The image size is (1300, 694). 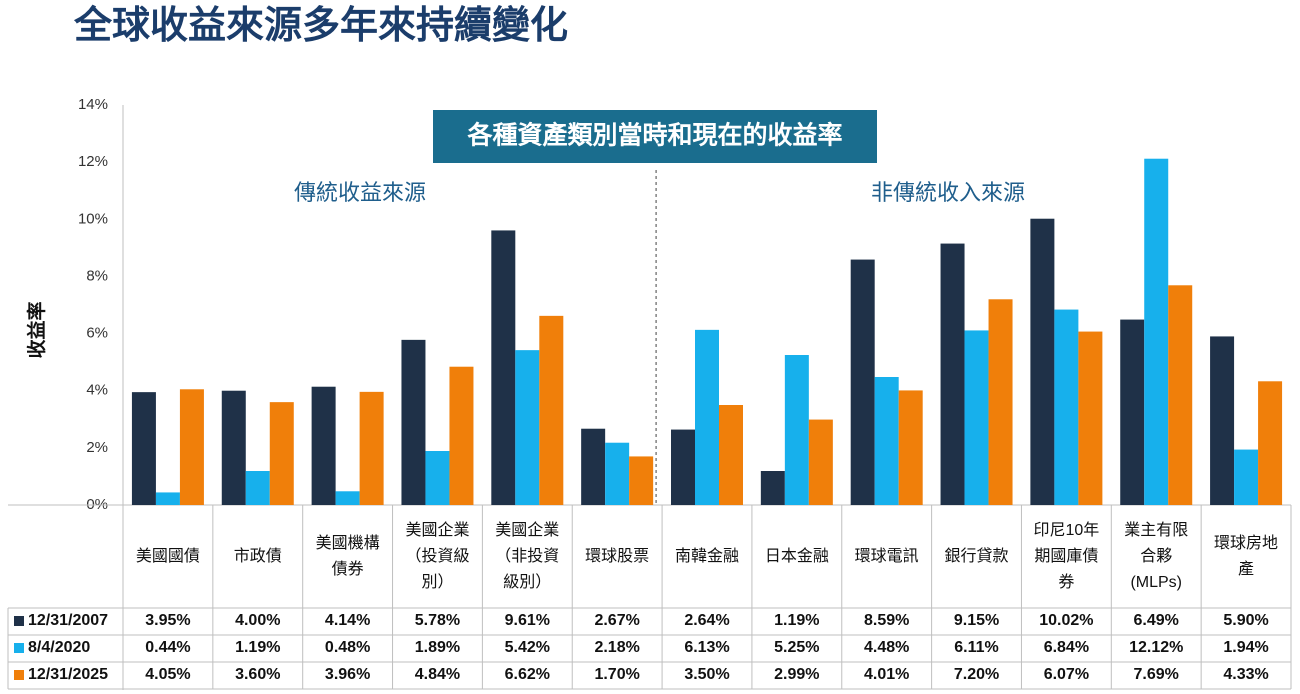 I want to click on table-value: 6.13%, so click(x=706, y=647).